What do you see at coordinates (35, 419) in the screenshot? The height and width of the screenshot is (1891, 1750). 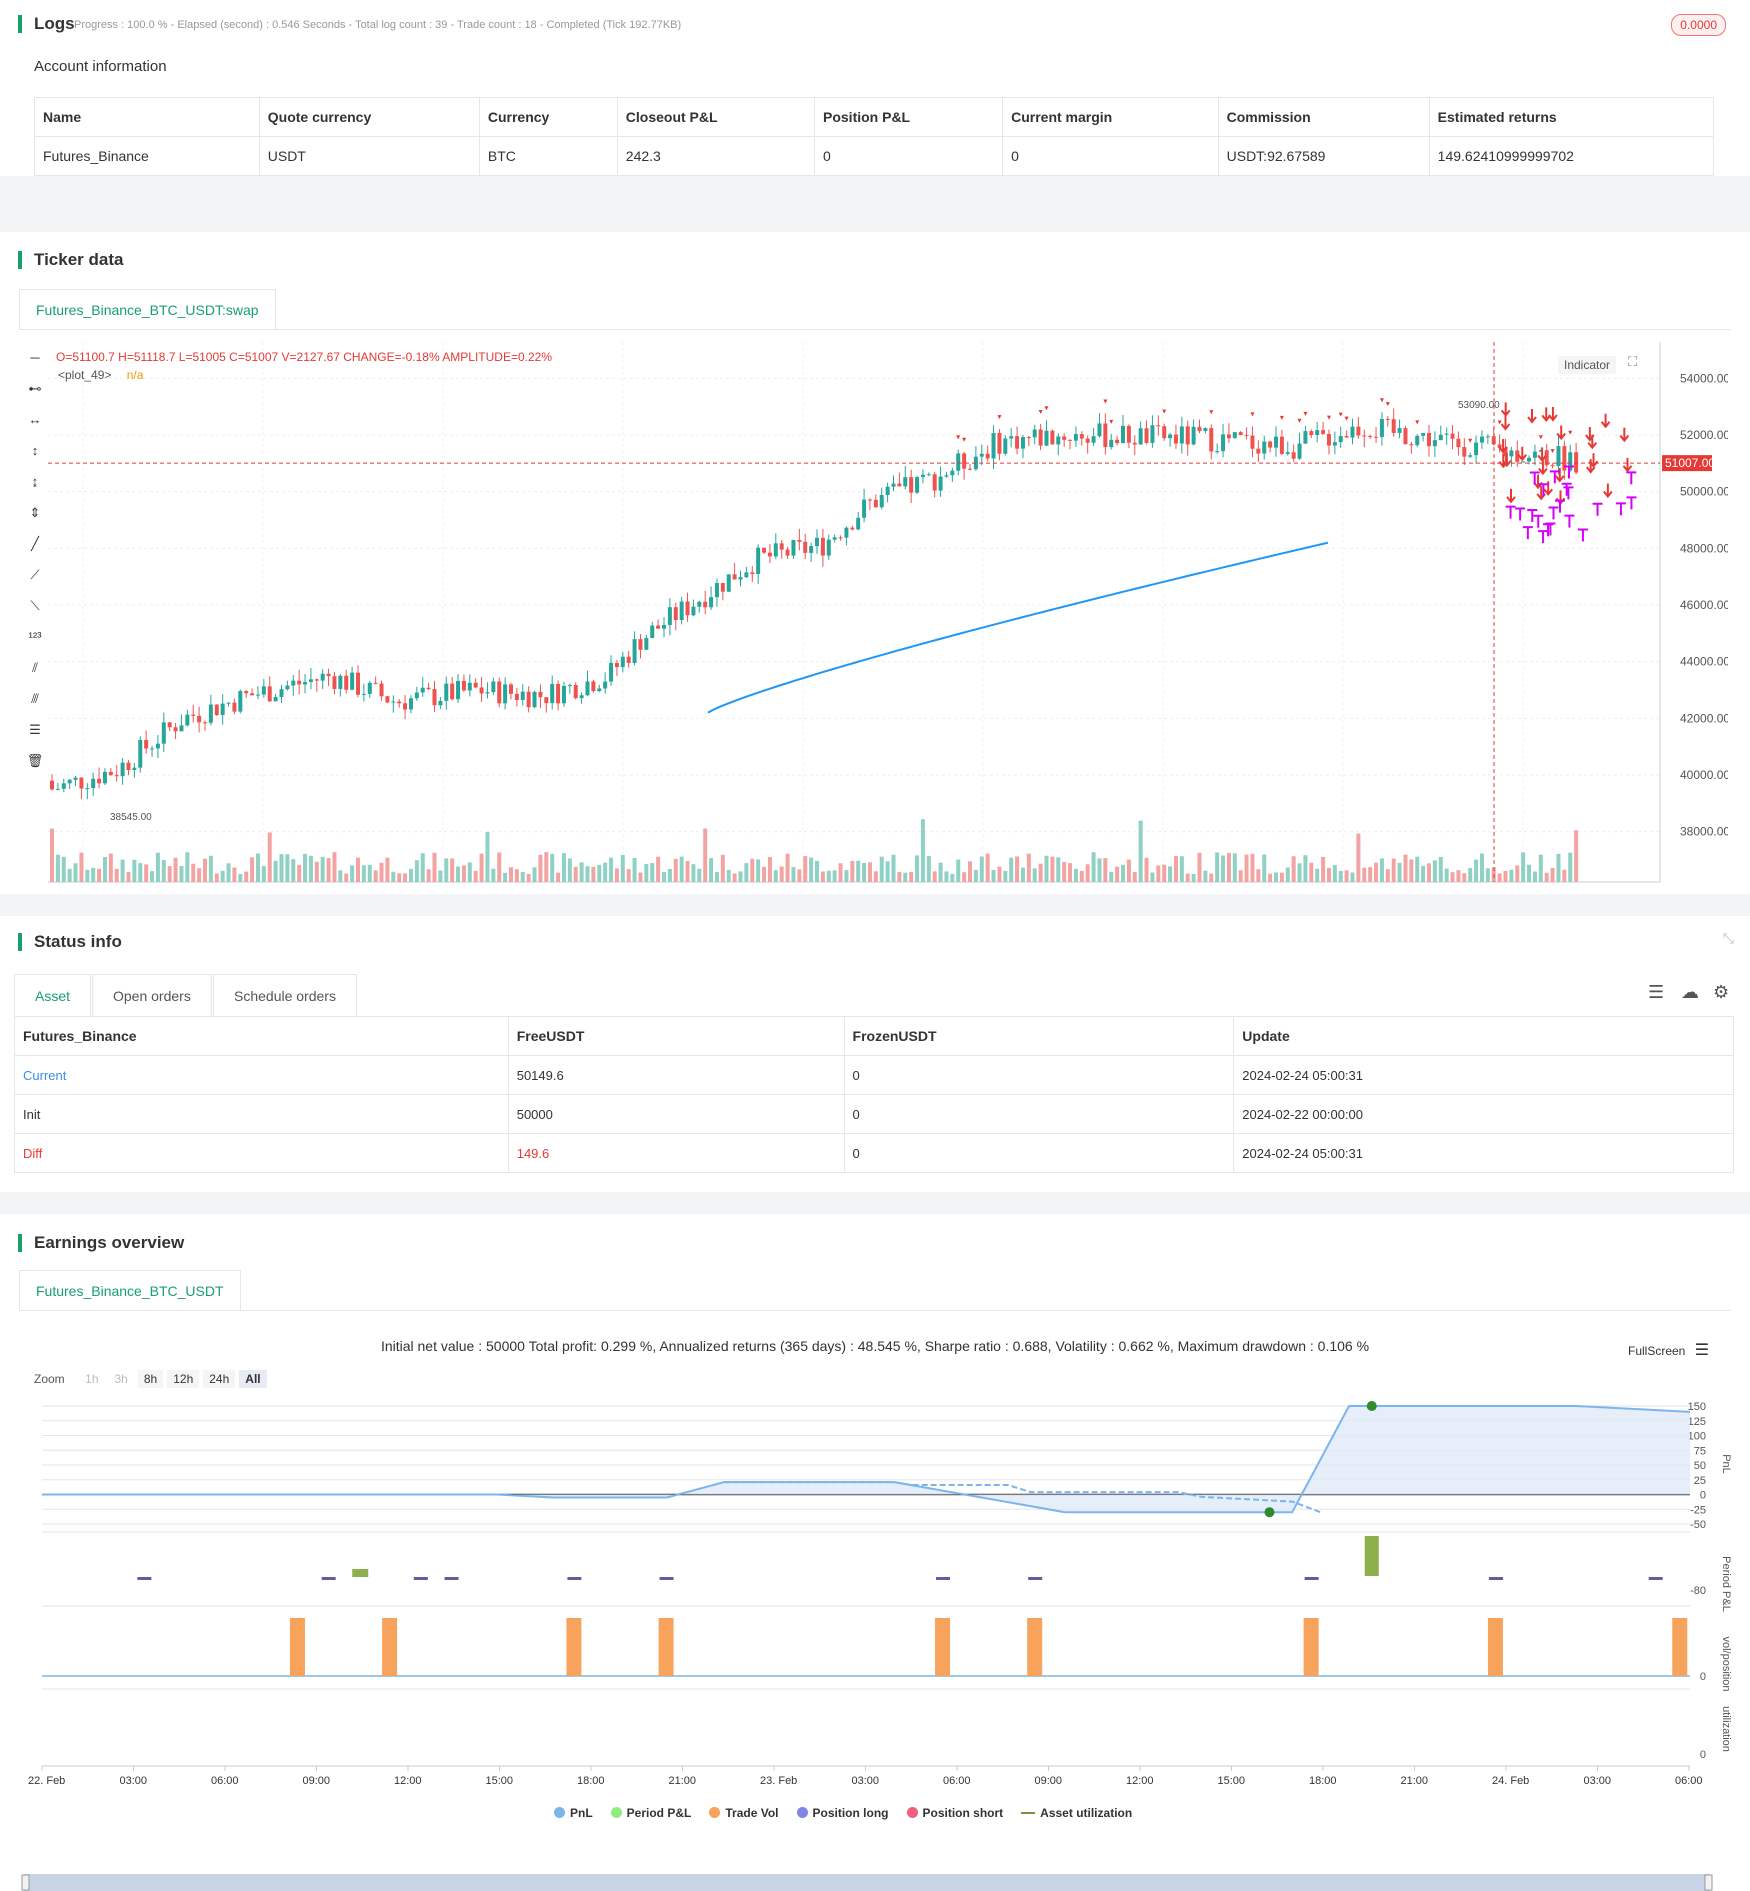 I see `draw-tool-icon: ↔` at bounding box center [35, 419].